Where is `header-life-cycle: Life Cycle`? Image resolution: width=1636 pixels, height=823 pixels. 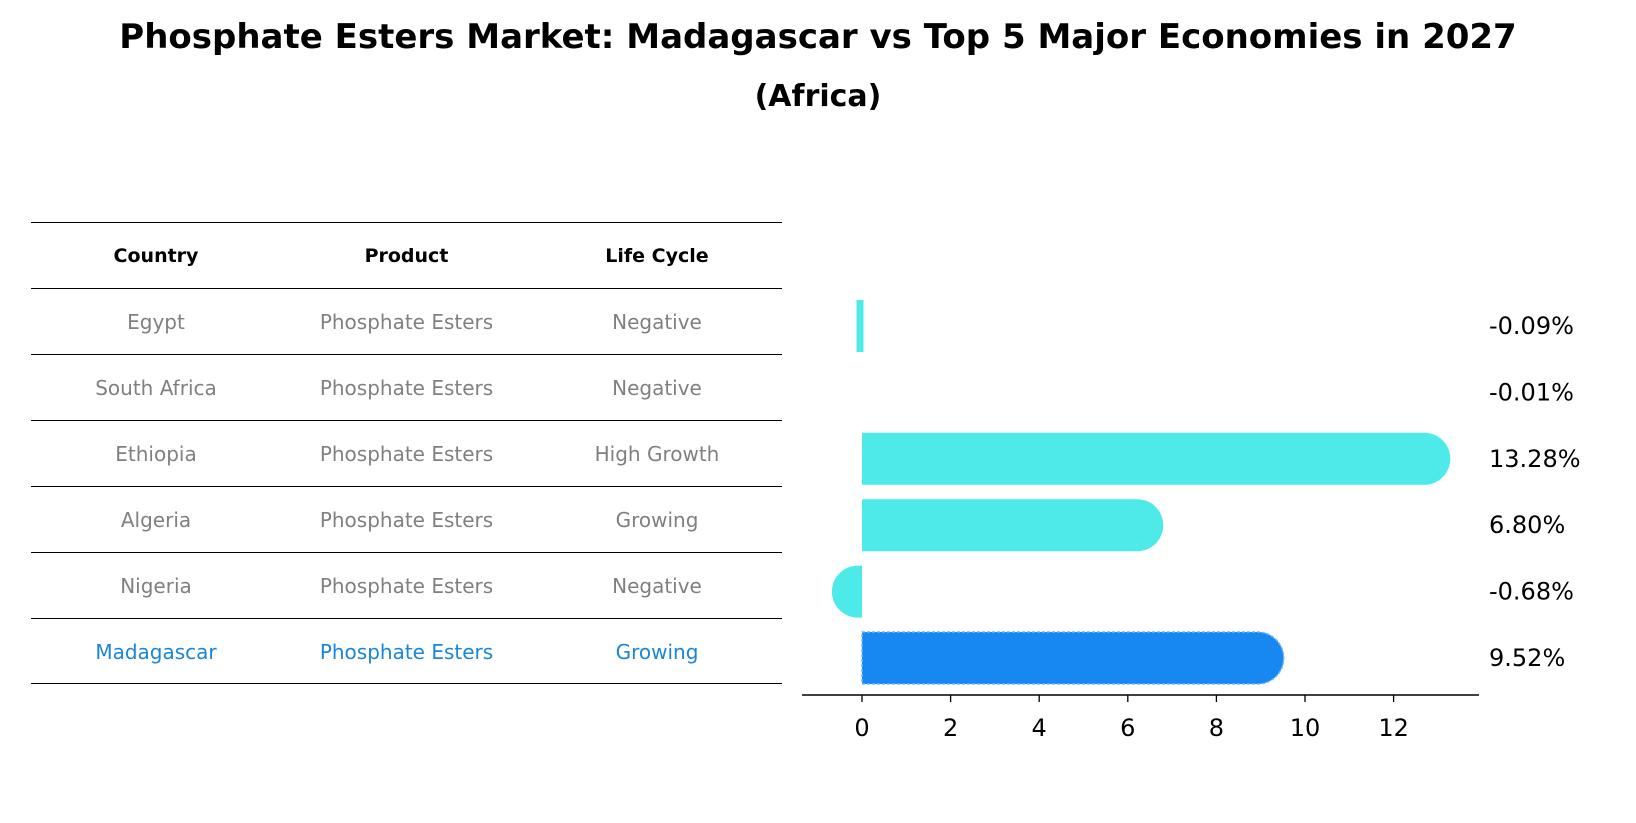 header-life-cycle: Life Cycle is located at coordinates (657, 256).